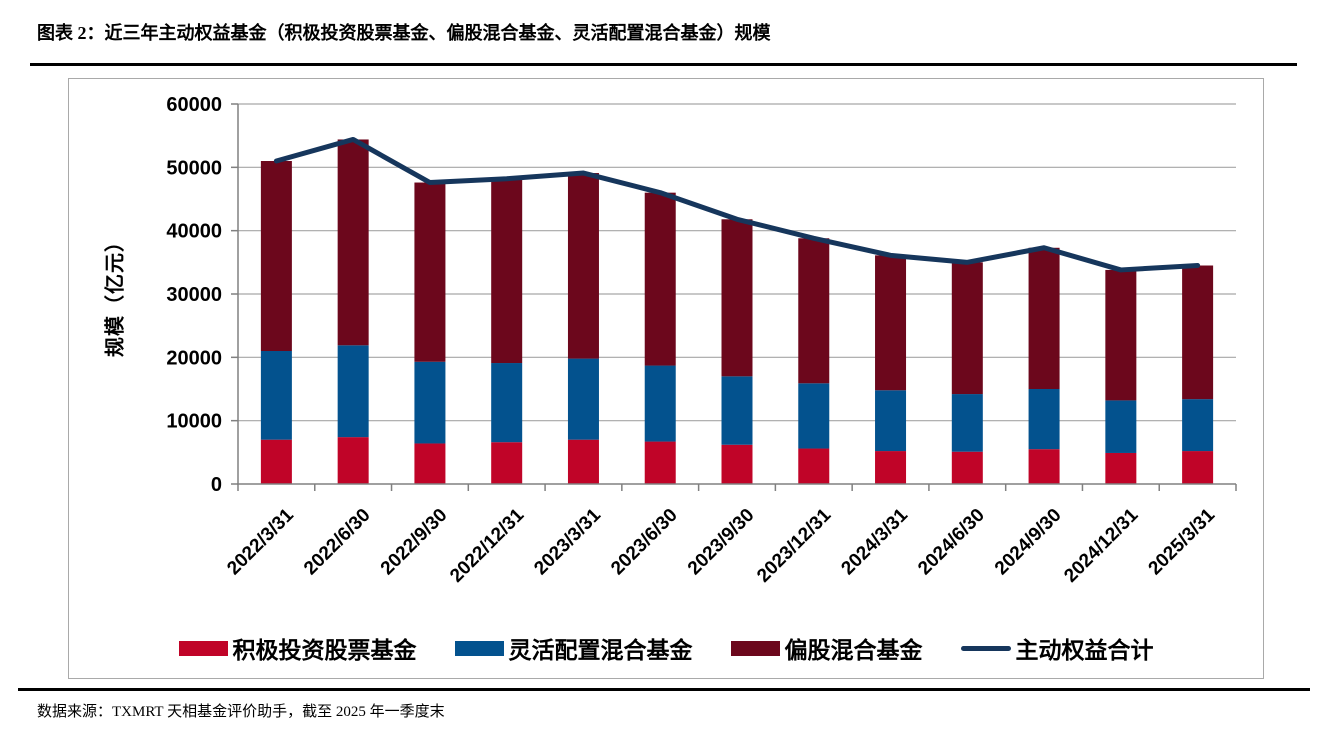  I want to click on legend-item: 灵活配置混合基金, so click(573, 648).